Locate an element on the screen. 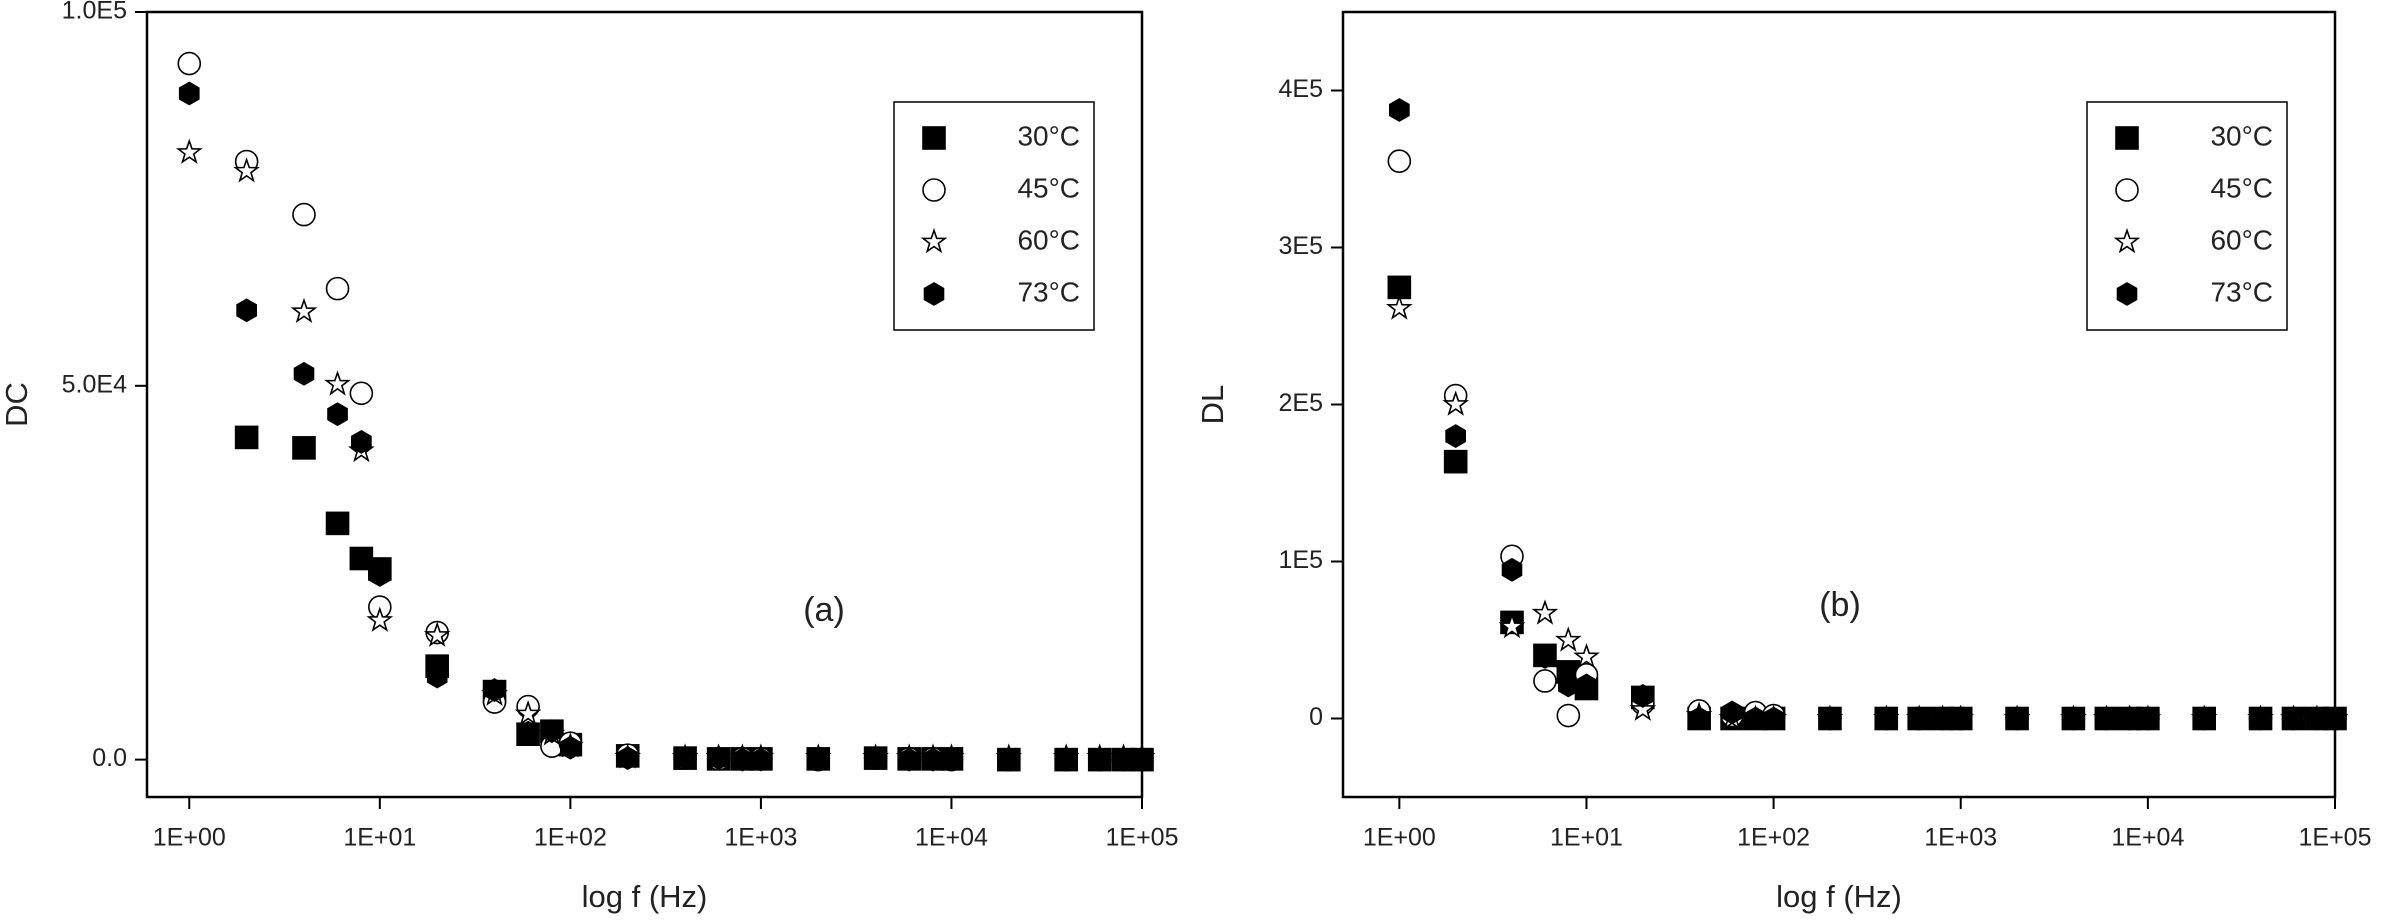 Image resolution: width=2381 pixels, height=922 pixels. legend: 30°C 45°C 60°C 73°C is located at coordinates (994, 216).